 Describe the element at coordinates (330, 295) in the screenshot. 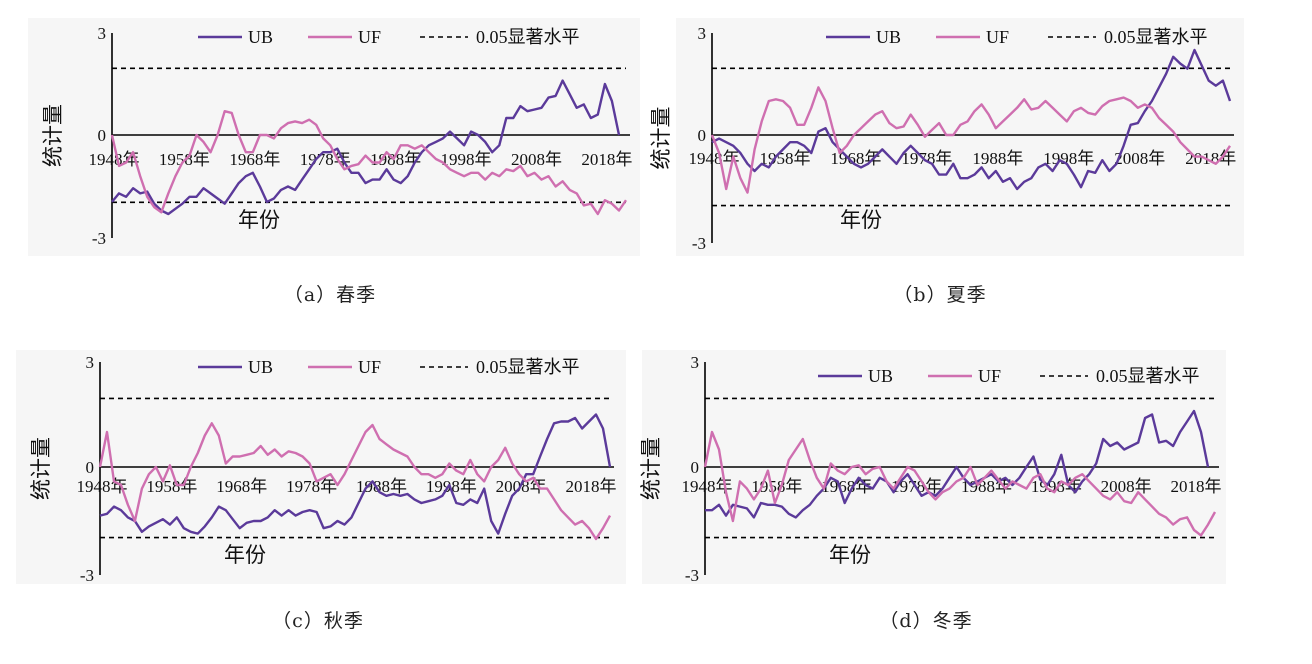

I see `caption-a: （a）春季` at that location.